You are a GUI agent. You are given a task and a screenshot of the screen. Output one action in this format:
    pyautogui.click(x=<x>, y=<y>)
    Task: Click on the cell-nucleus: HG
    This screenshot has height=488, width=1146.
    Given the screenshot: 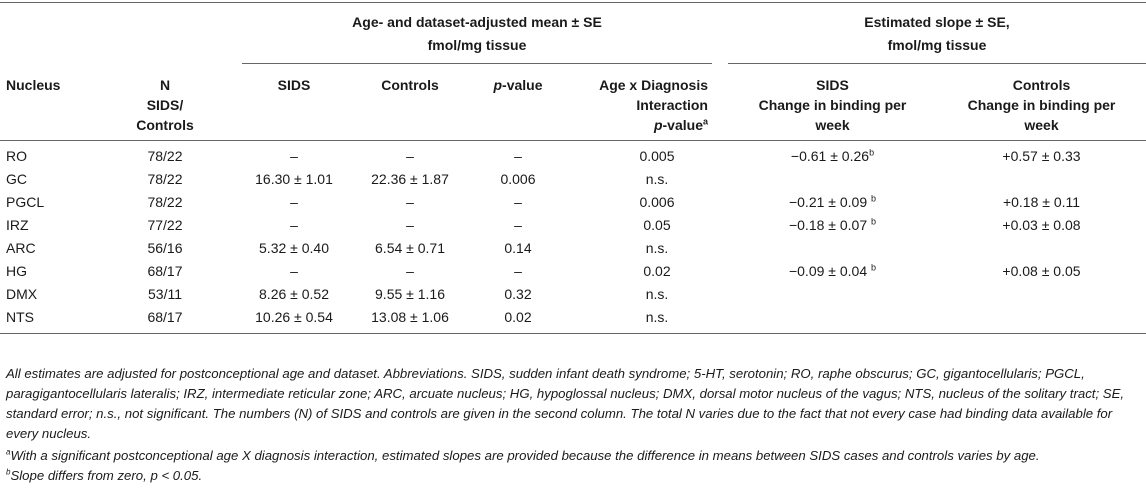 What is the action you would take?
    pyautogui.click(x=16, y=271)
    